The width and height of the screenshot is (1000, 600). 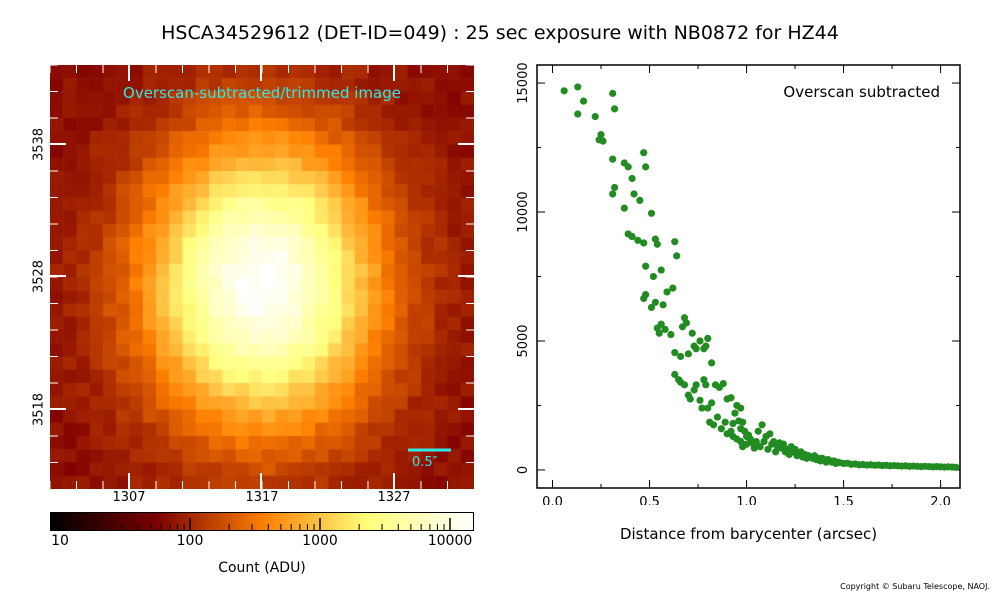 What do you see at coordinates (861, 92) in the screenshot?
I see `chart-annotation: Overscan subtracted` at bounding box center [861, 92].